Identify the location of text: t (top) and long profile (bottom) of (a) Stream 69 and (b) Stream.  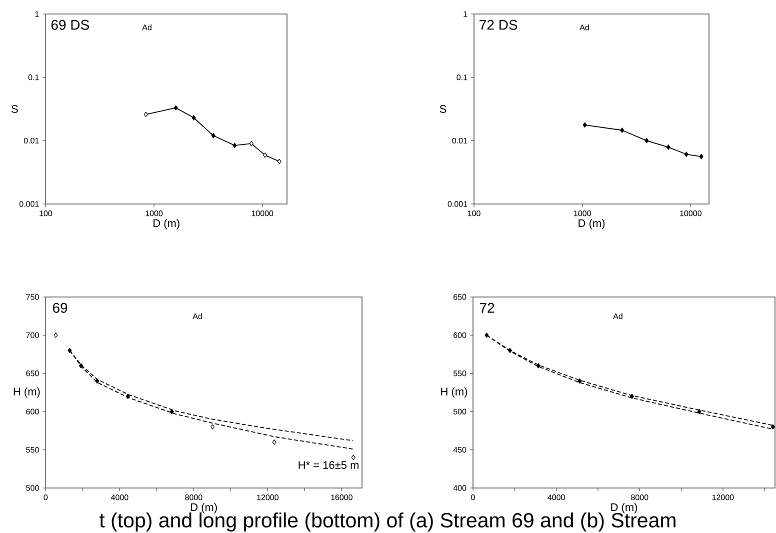
(387, 522).